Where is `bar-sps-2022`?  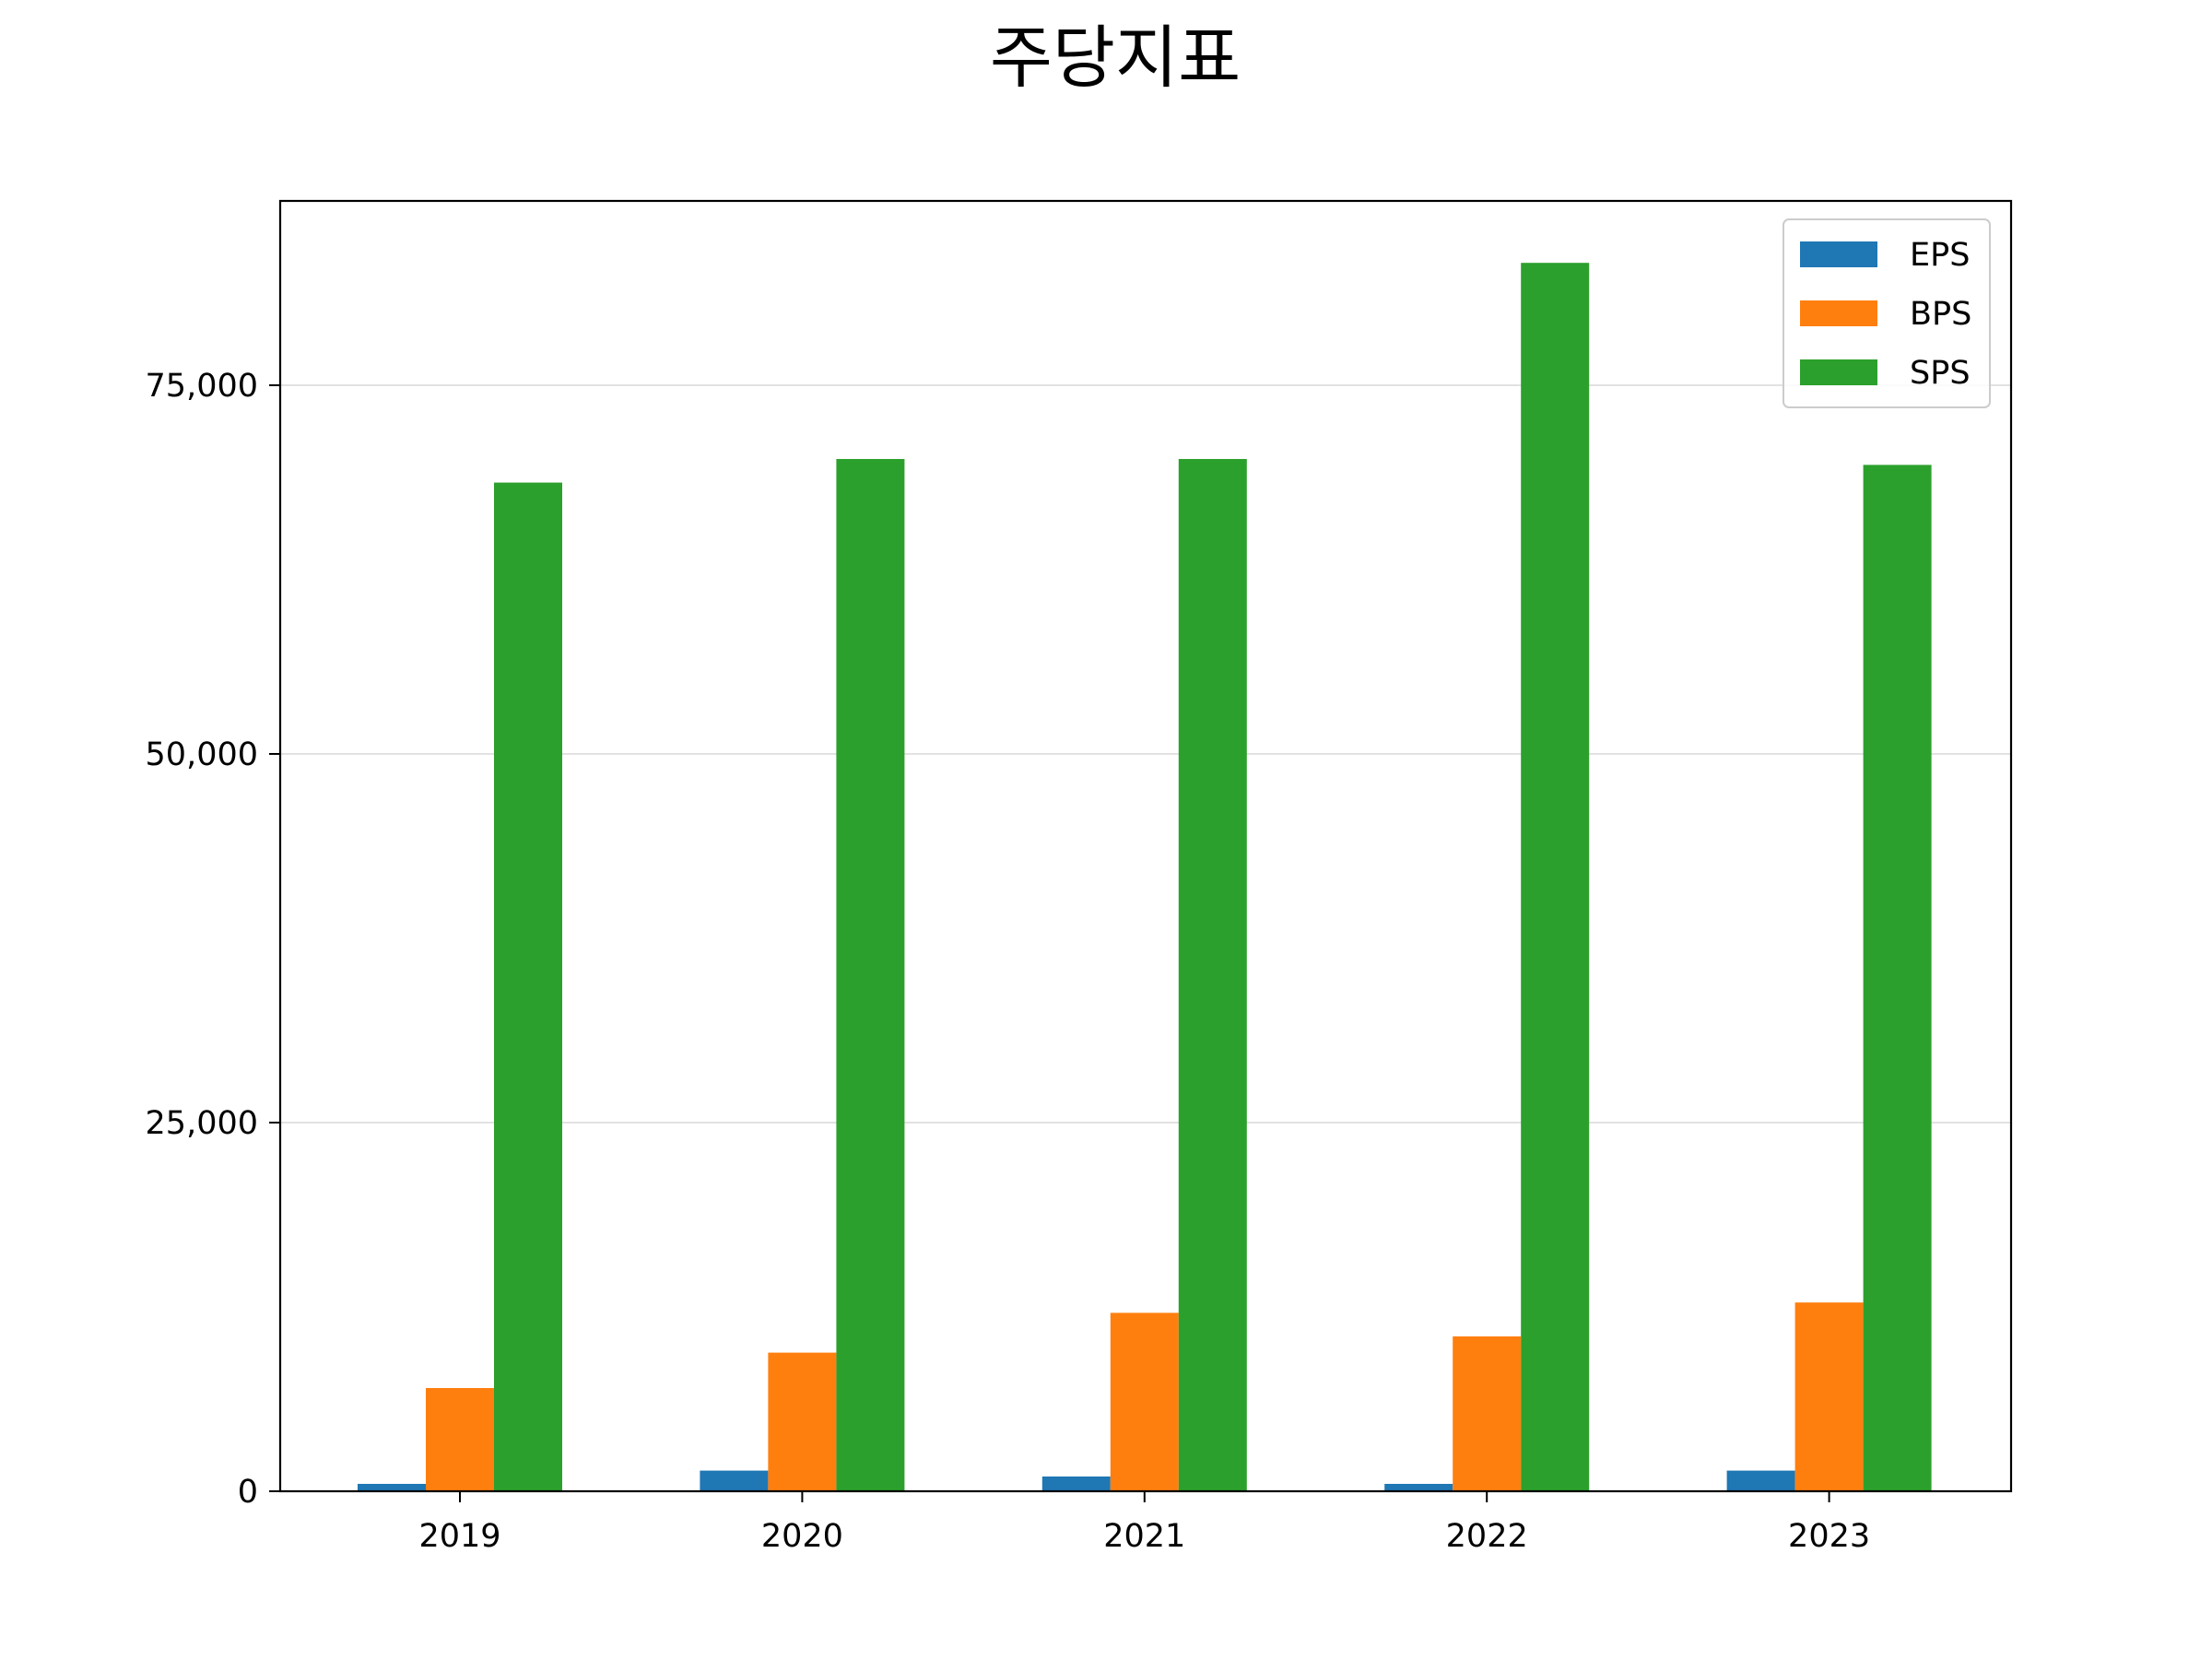 bar-sps-2022 is located at coordinates (1555, 877).